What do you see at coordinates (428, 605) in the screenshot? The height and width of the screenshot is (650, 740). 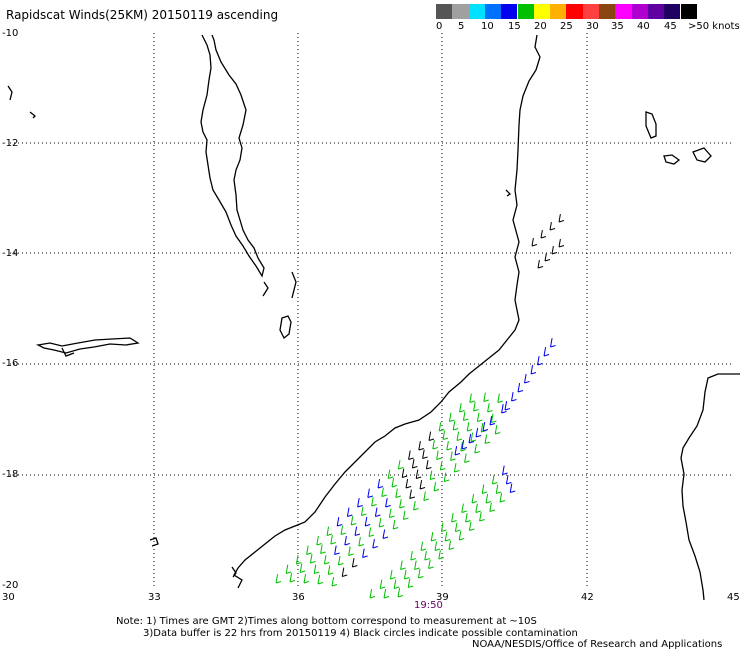 I see `swath-time-label: 19:50` at bounding box center [428, 605].